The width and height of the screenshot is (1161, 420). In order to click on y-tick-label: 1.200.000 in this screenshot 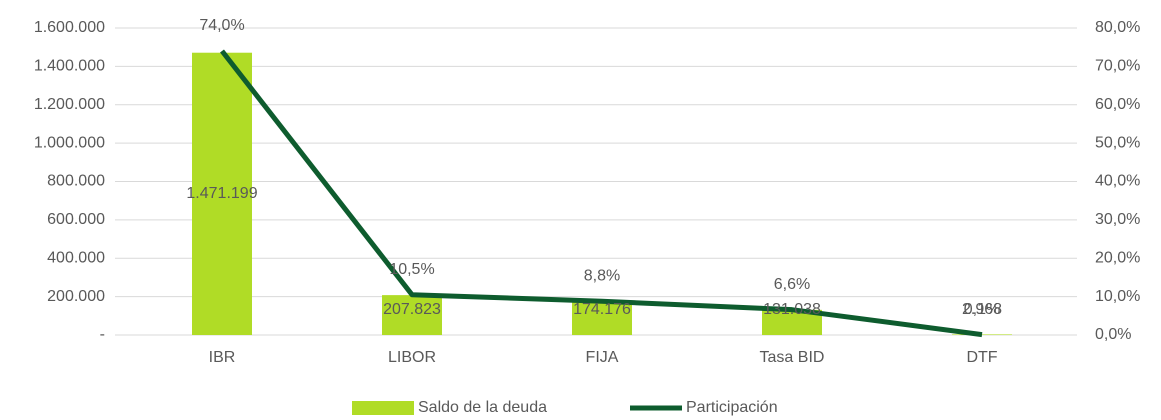, I will do `click(69, 104)`.